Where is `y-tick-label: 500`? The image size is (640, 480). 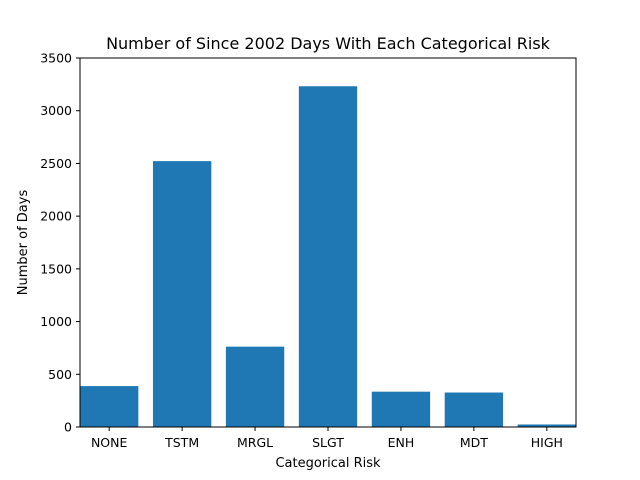
y-tick-label: 500 is located at coordinates (60, 374).